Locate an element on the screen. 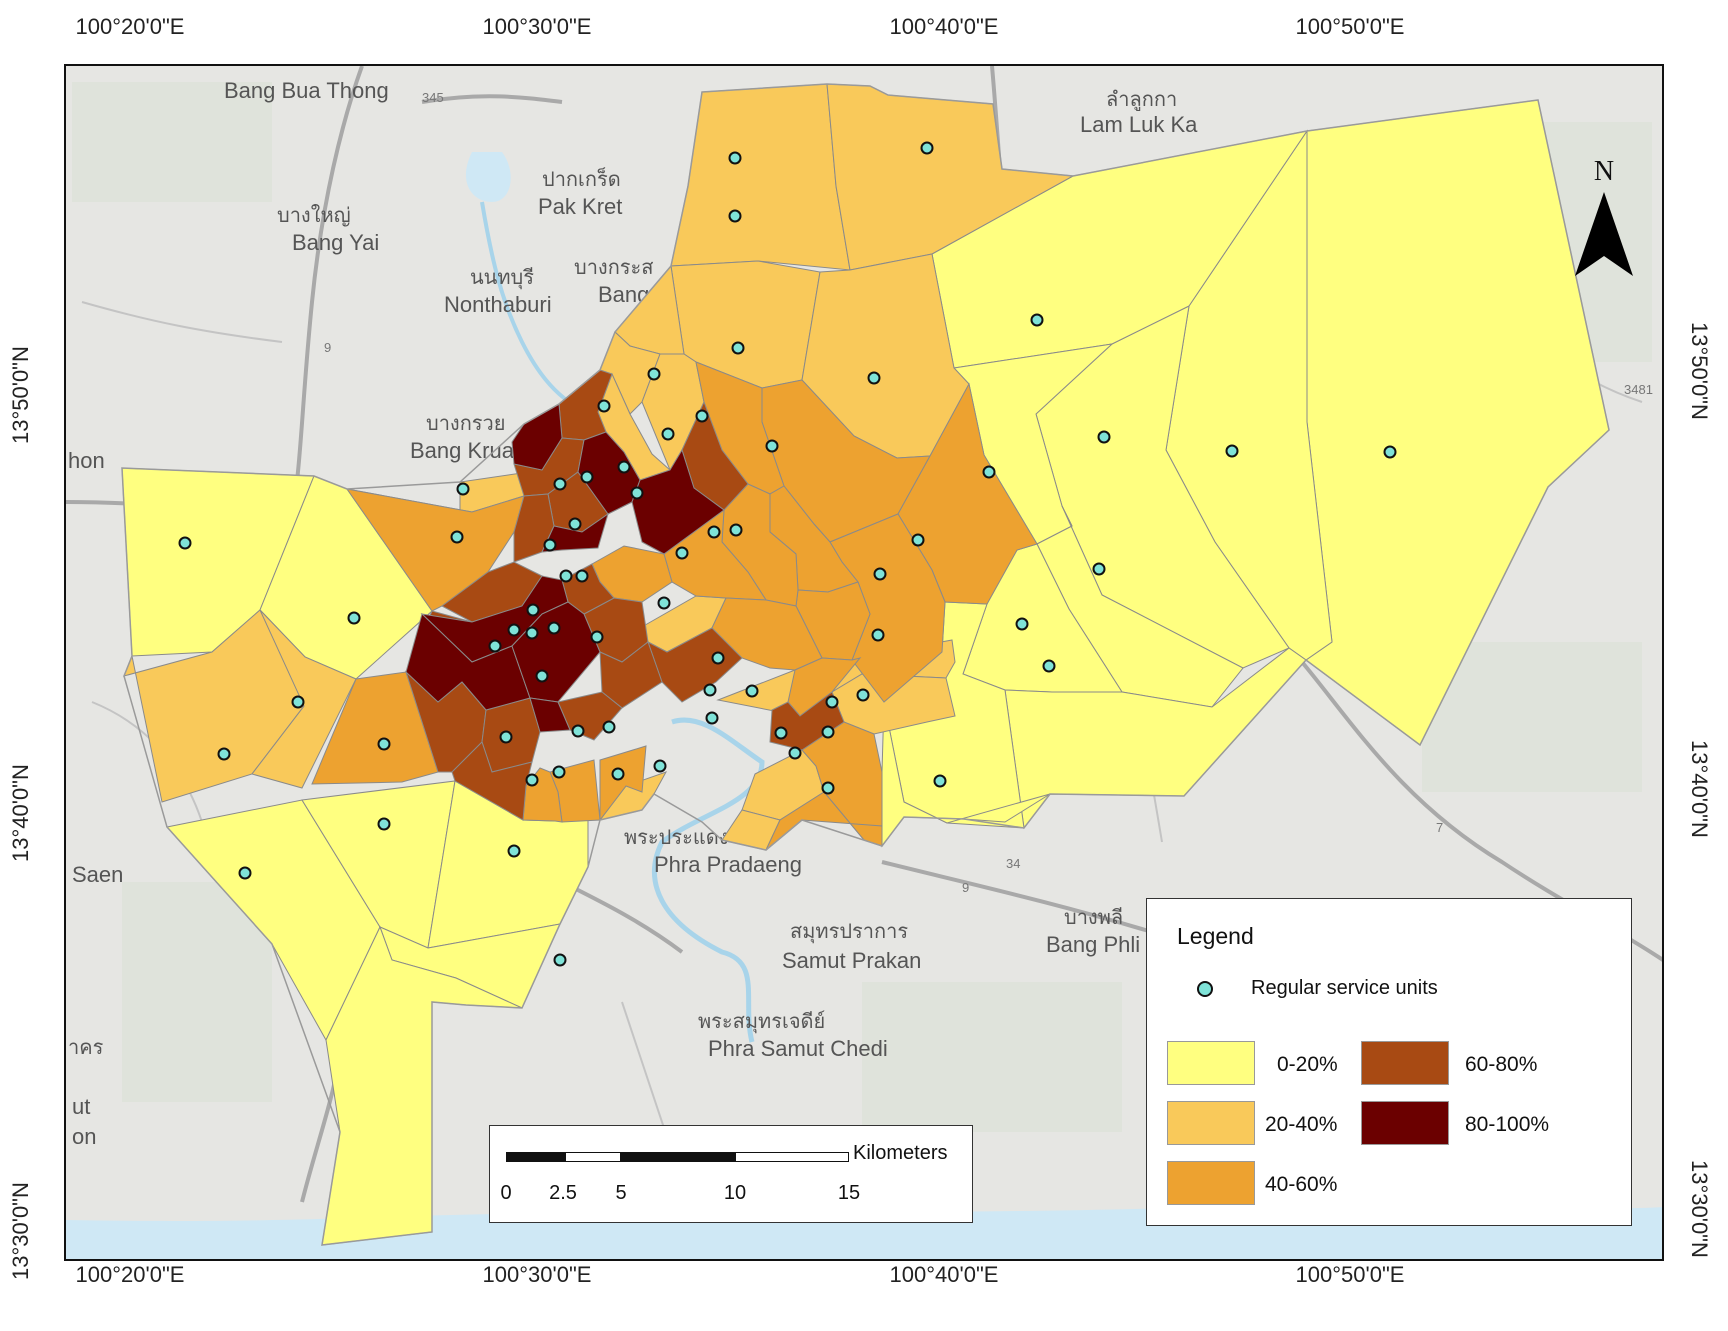  chao-phraya-river-south is located at coordinates (708, 880).